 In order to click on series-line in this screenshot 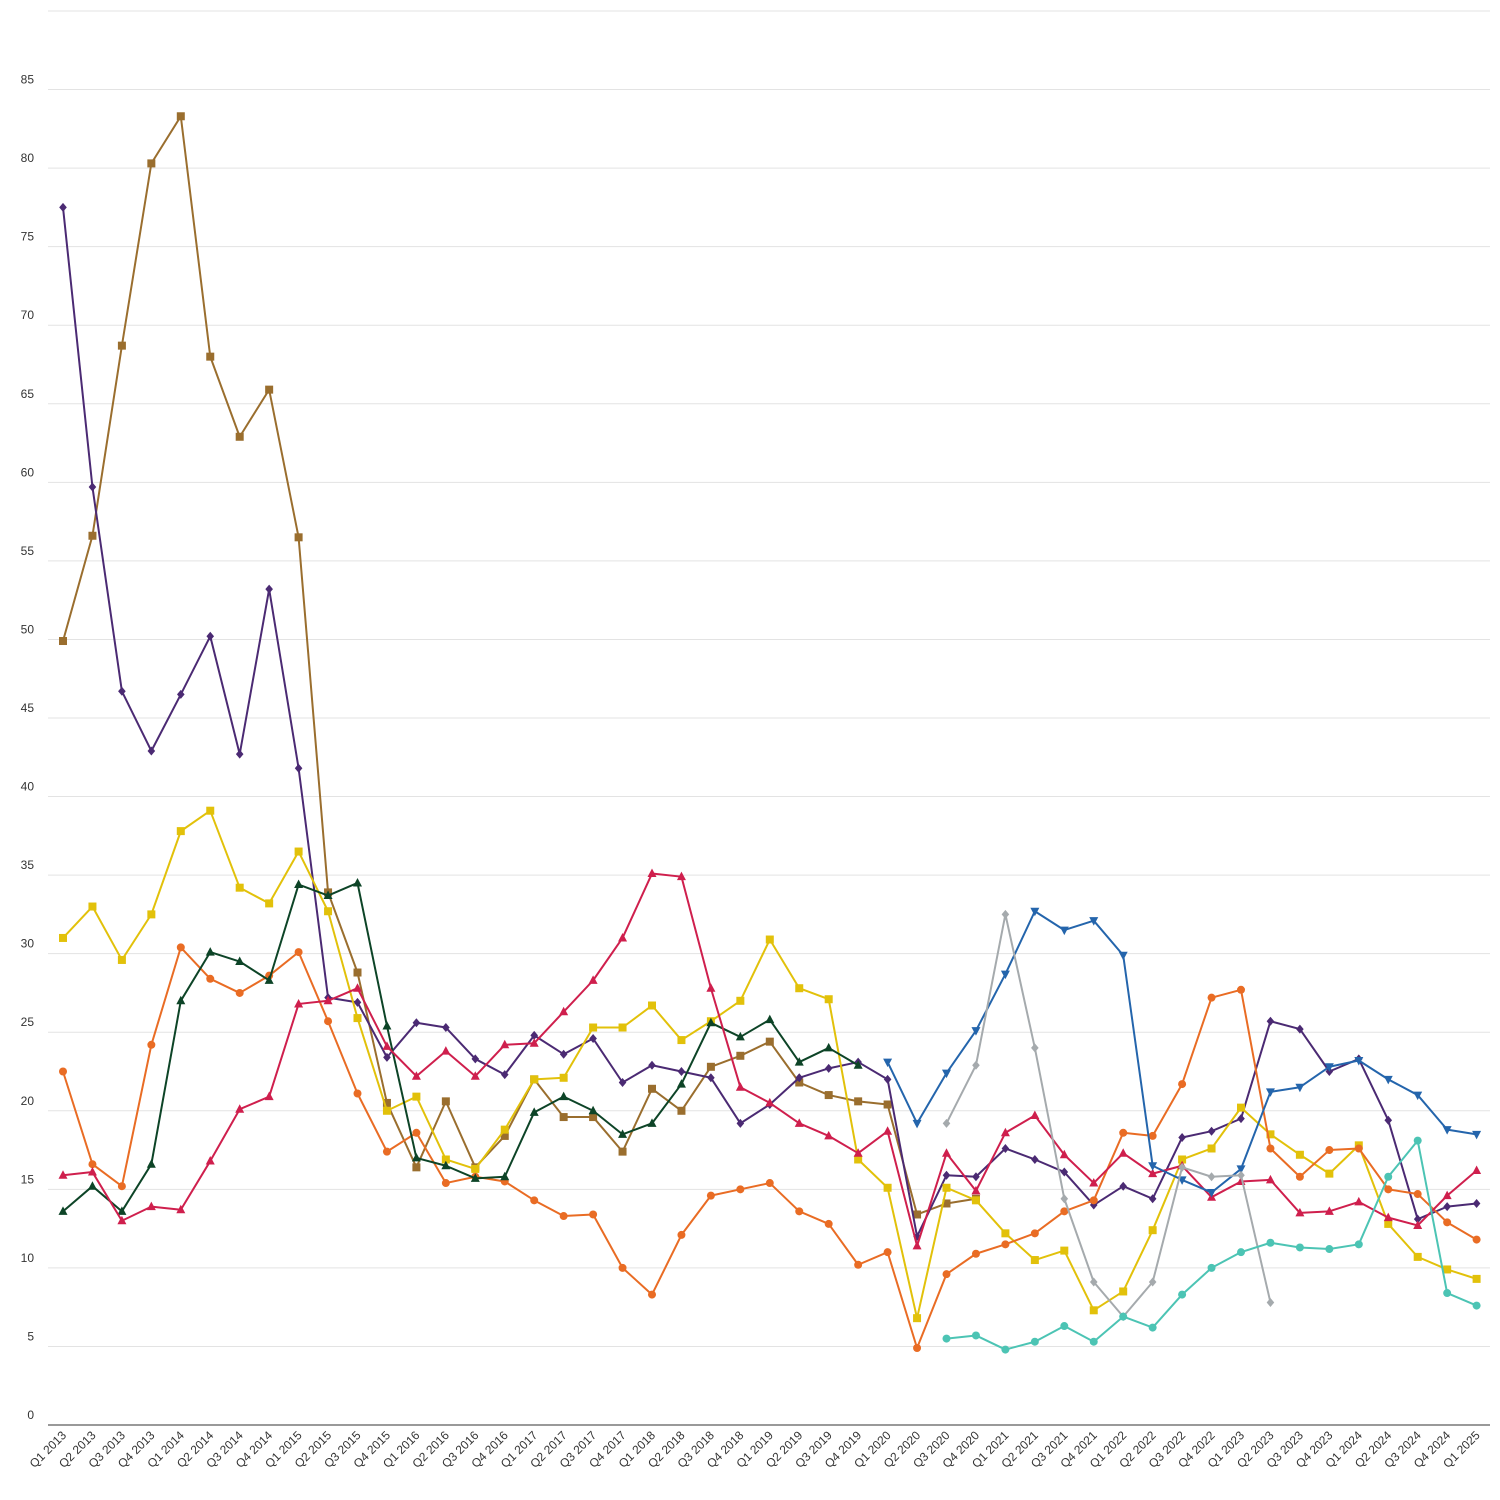, I will do `click(460, 1047)`.